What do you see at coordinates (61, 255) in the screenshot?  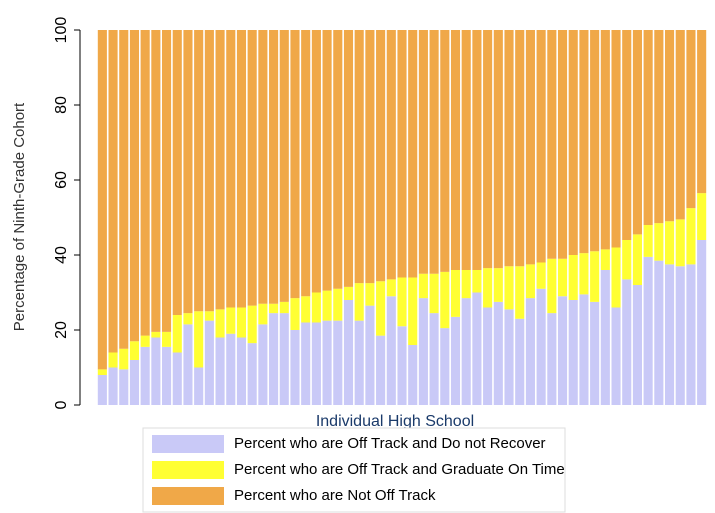 I see `y-tick-label: 40` at bounding box center [61, 255].